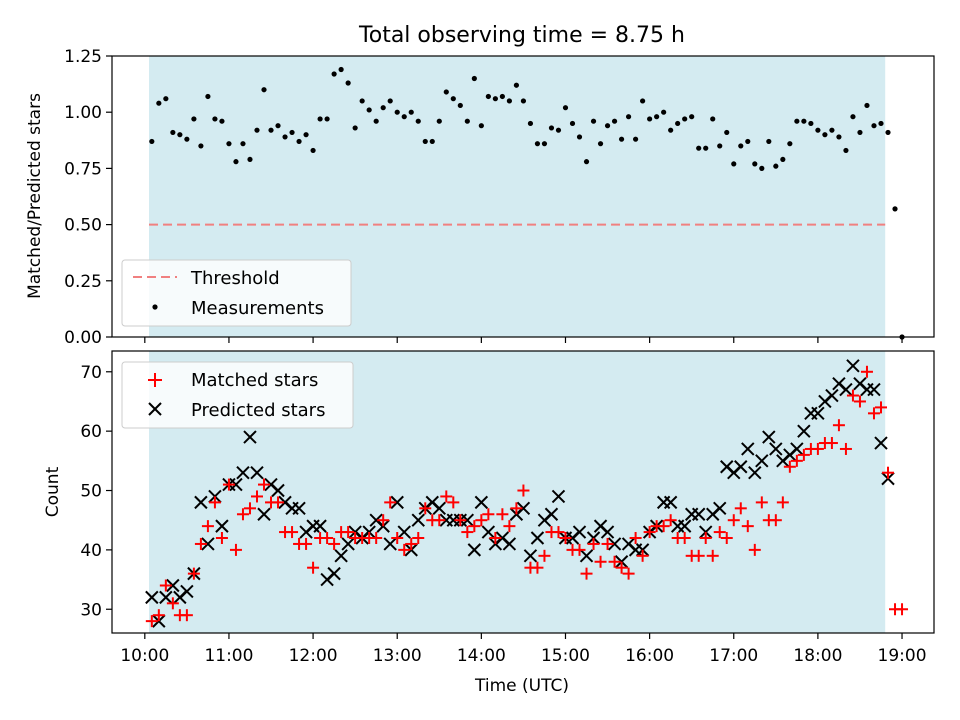 The width and height of the screenshot is (960, 720). What do you see at coordinates (236, 293) in the screenshot?
I see `top-legend: Threshold Measurements` at bounding box center [236, 293].